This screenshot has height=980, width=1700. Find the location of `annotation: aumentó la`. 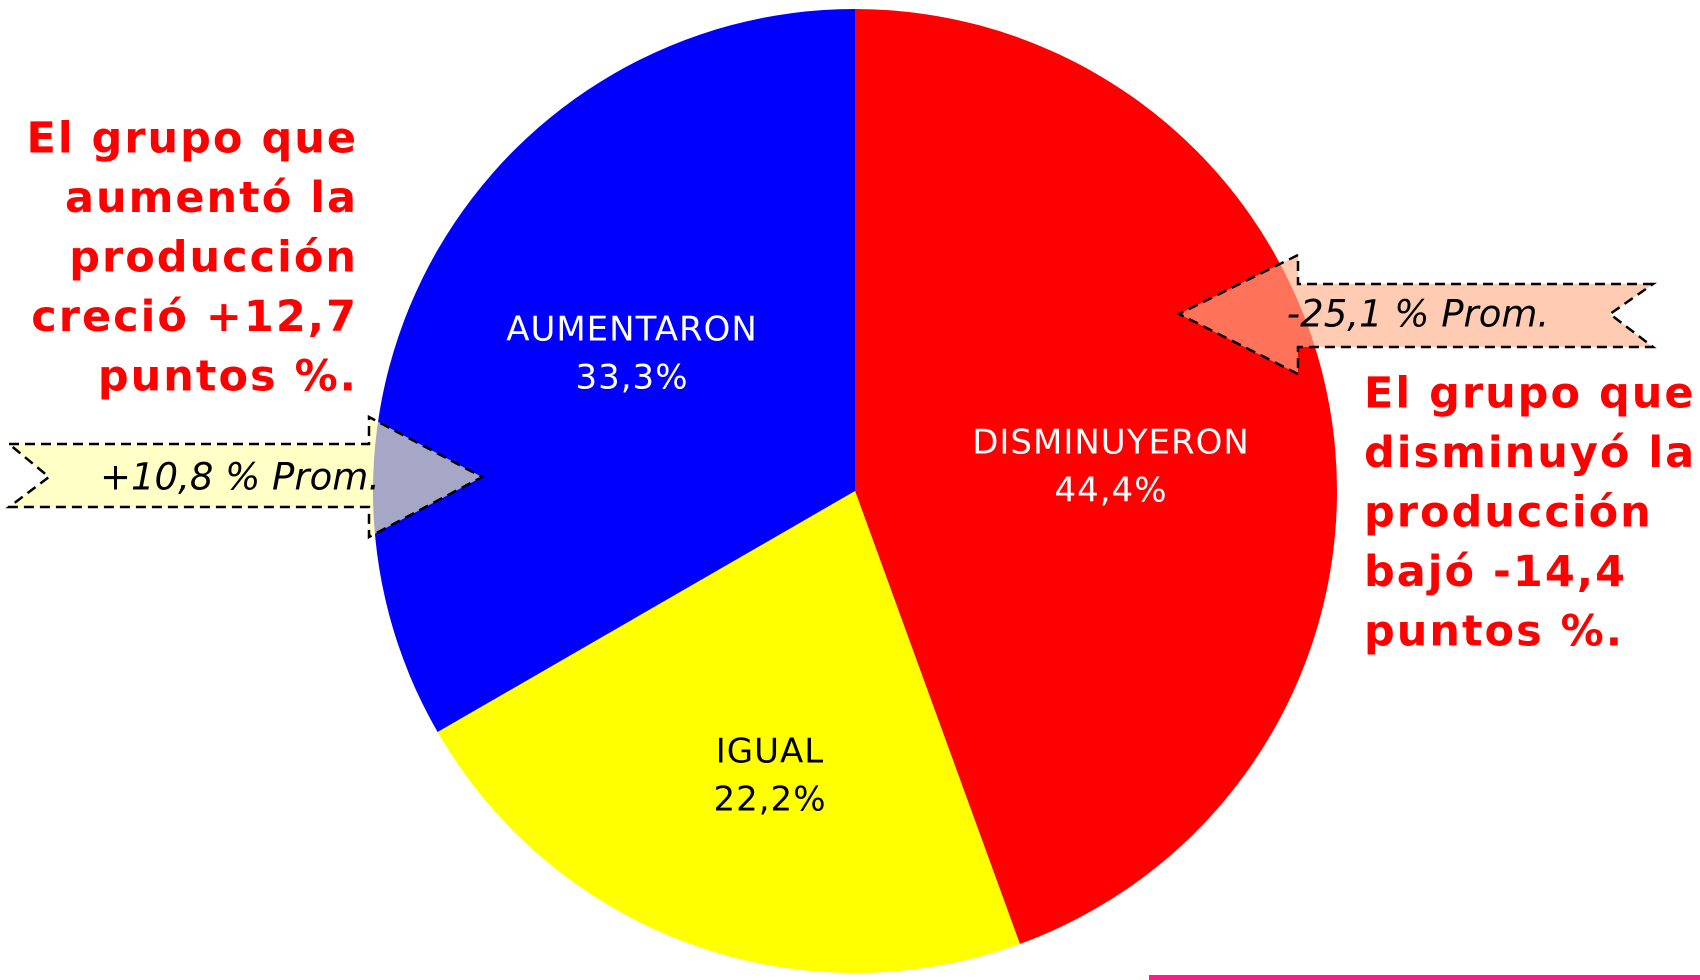

annotation: aumentó la is located at coordinates (211, 198).